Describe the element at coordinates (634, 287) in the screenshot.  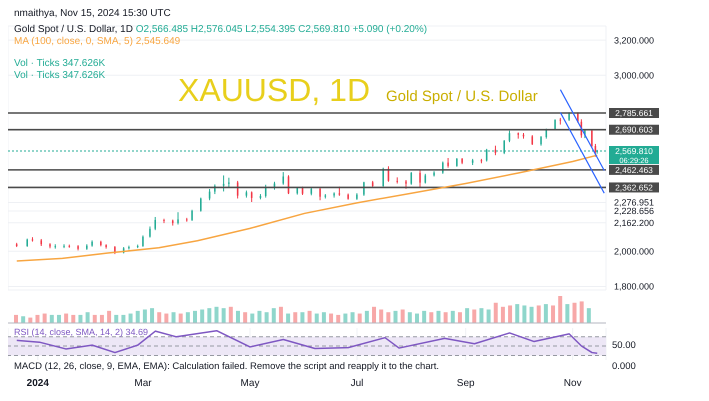
I see `y-tick-label: 1,800.000` at that location.